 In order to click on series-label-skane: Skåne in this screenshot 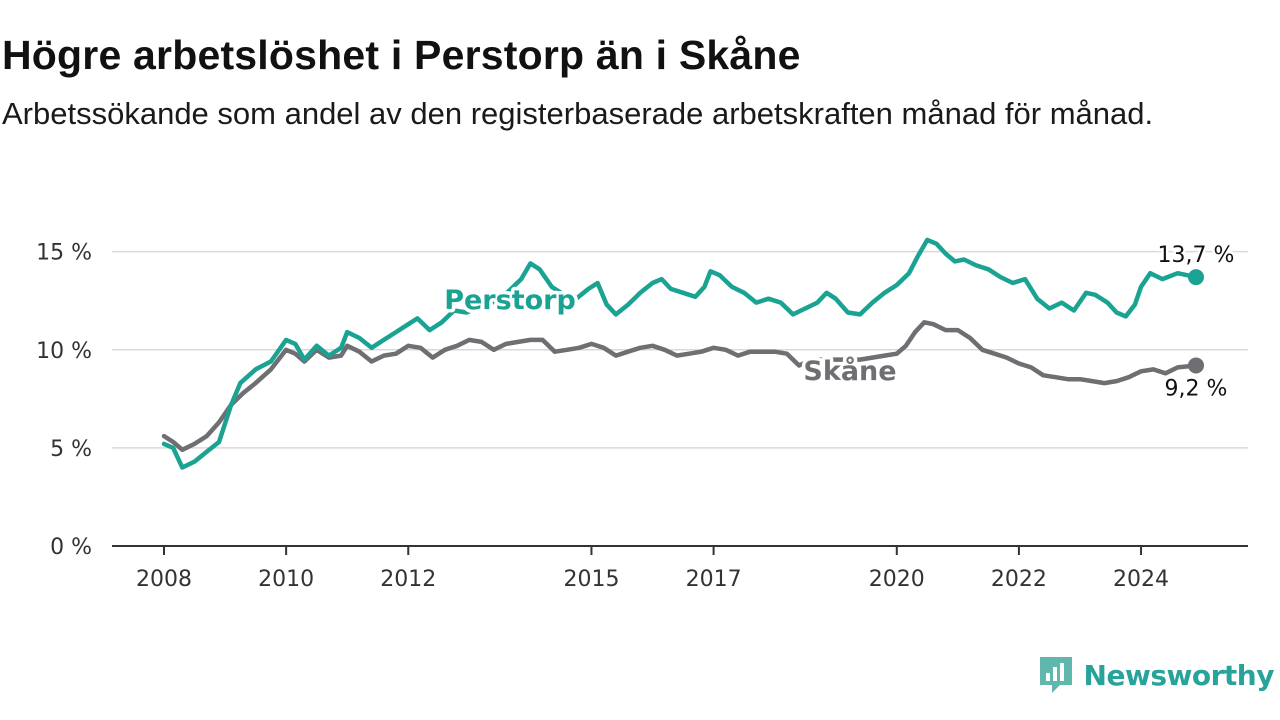, I will do `click(849, 371)`.